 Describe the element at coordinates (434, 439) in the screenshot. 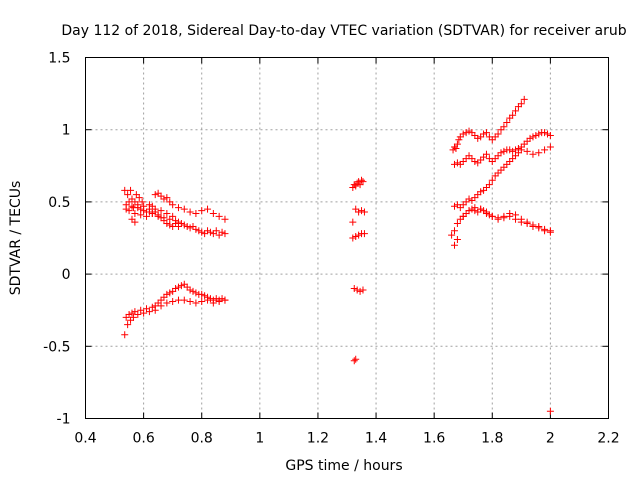

I see `x-tick-label: 1.6` at that location.